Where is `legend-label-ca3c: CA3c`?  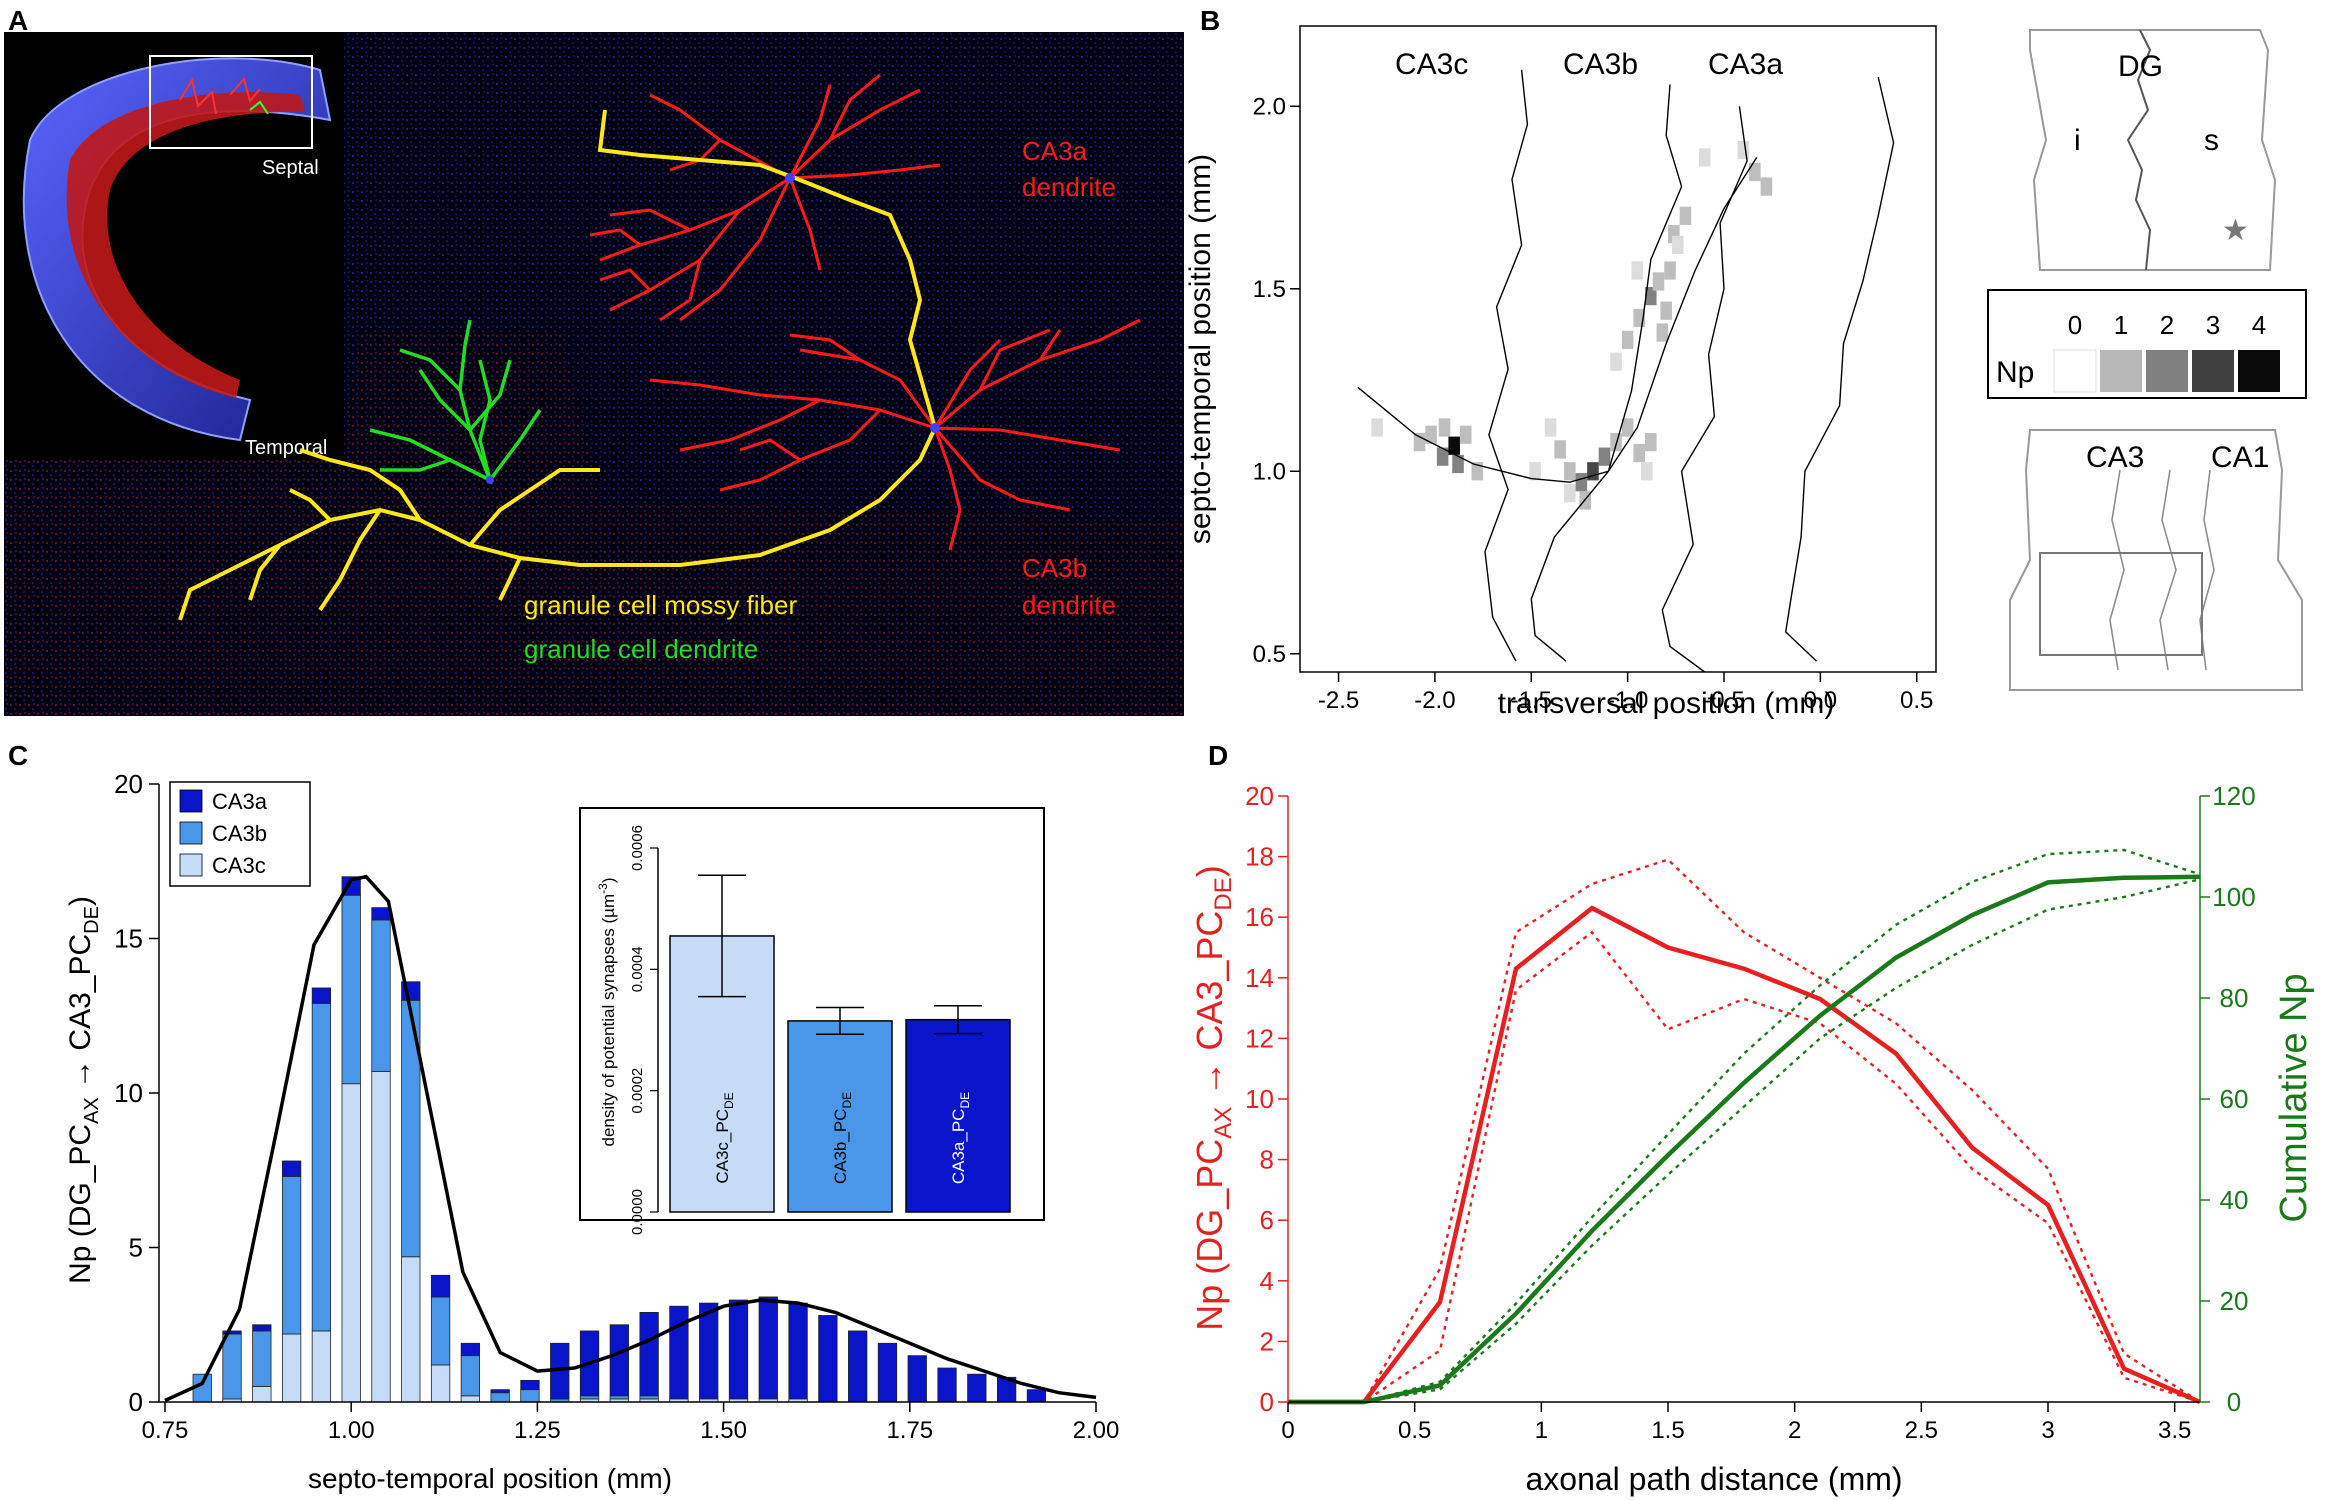 legend-label-ca3c: CA3c is located at coordinates (239, 865).